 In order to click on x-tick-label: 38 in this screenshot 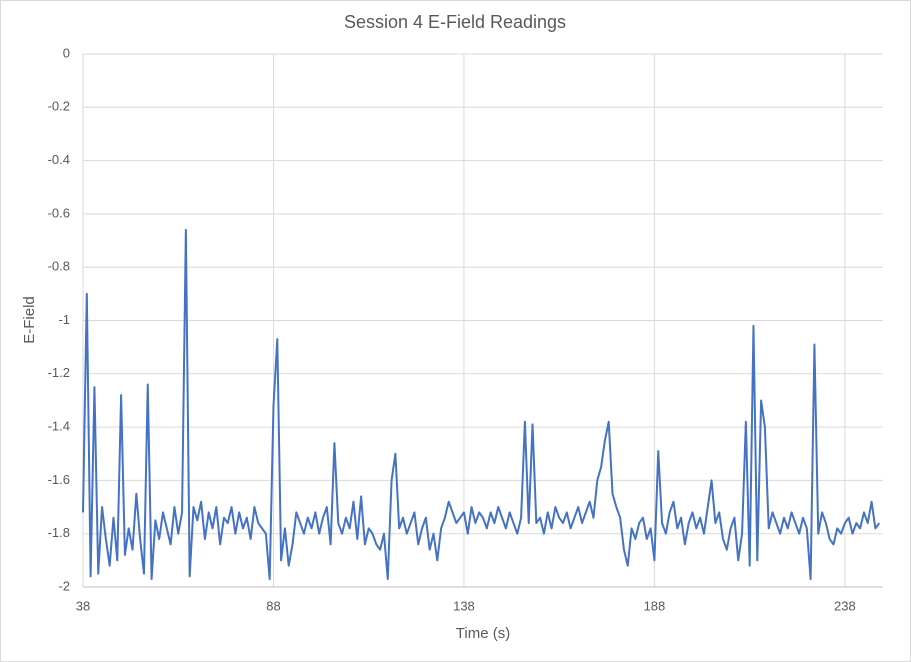, I will do `click(83, 605)`.